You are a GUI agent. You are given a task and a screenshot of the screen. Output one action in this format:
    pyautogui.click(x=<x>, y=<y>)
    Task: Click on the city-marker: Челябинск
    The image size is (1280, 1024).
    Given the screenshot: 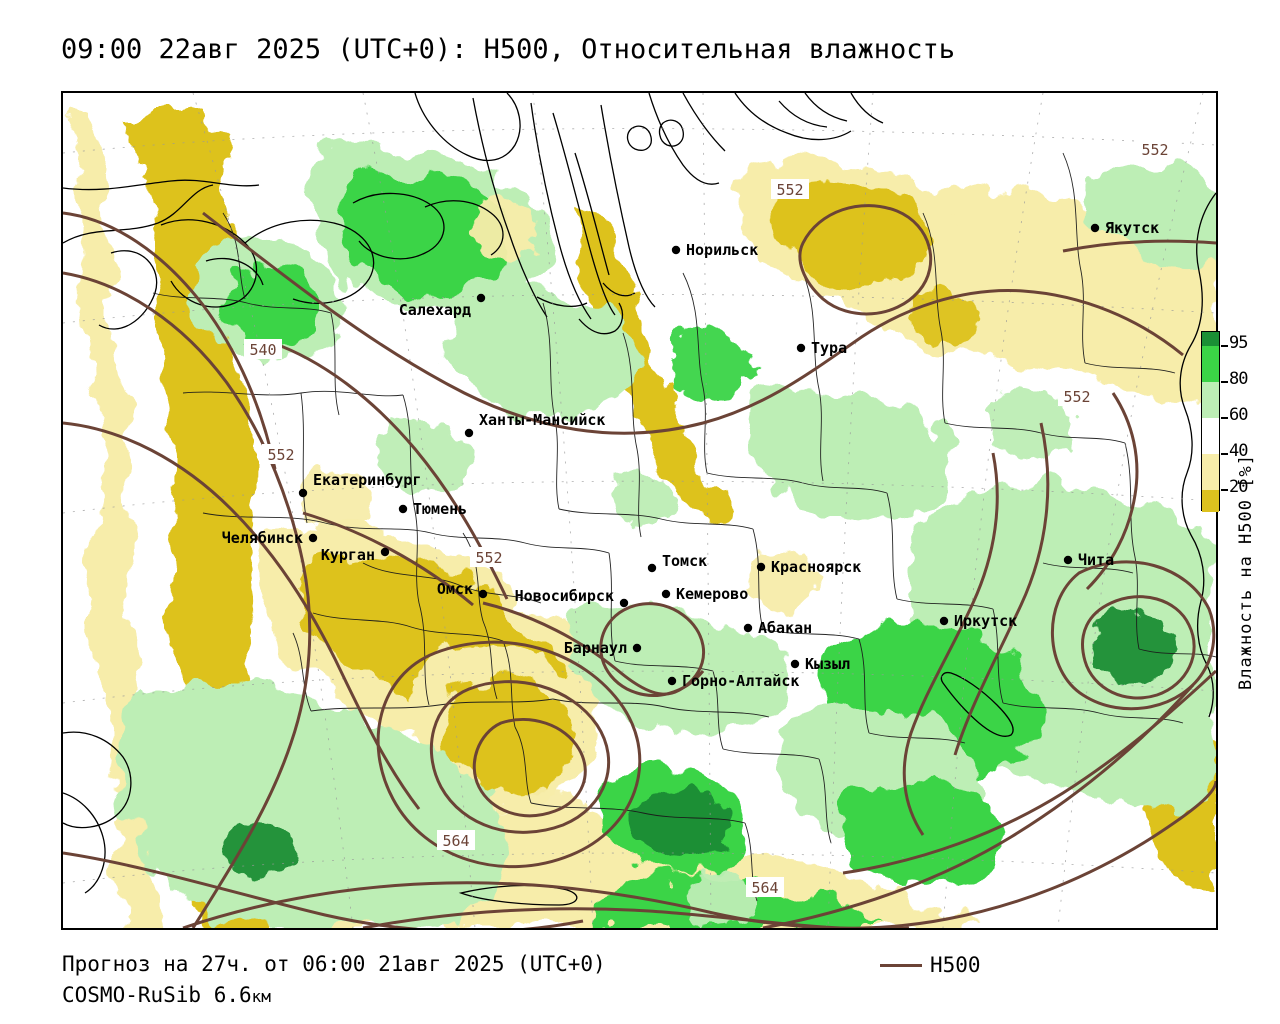 What is the action you would take?
    pyautogui.click(x=270, y=538)
    